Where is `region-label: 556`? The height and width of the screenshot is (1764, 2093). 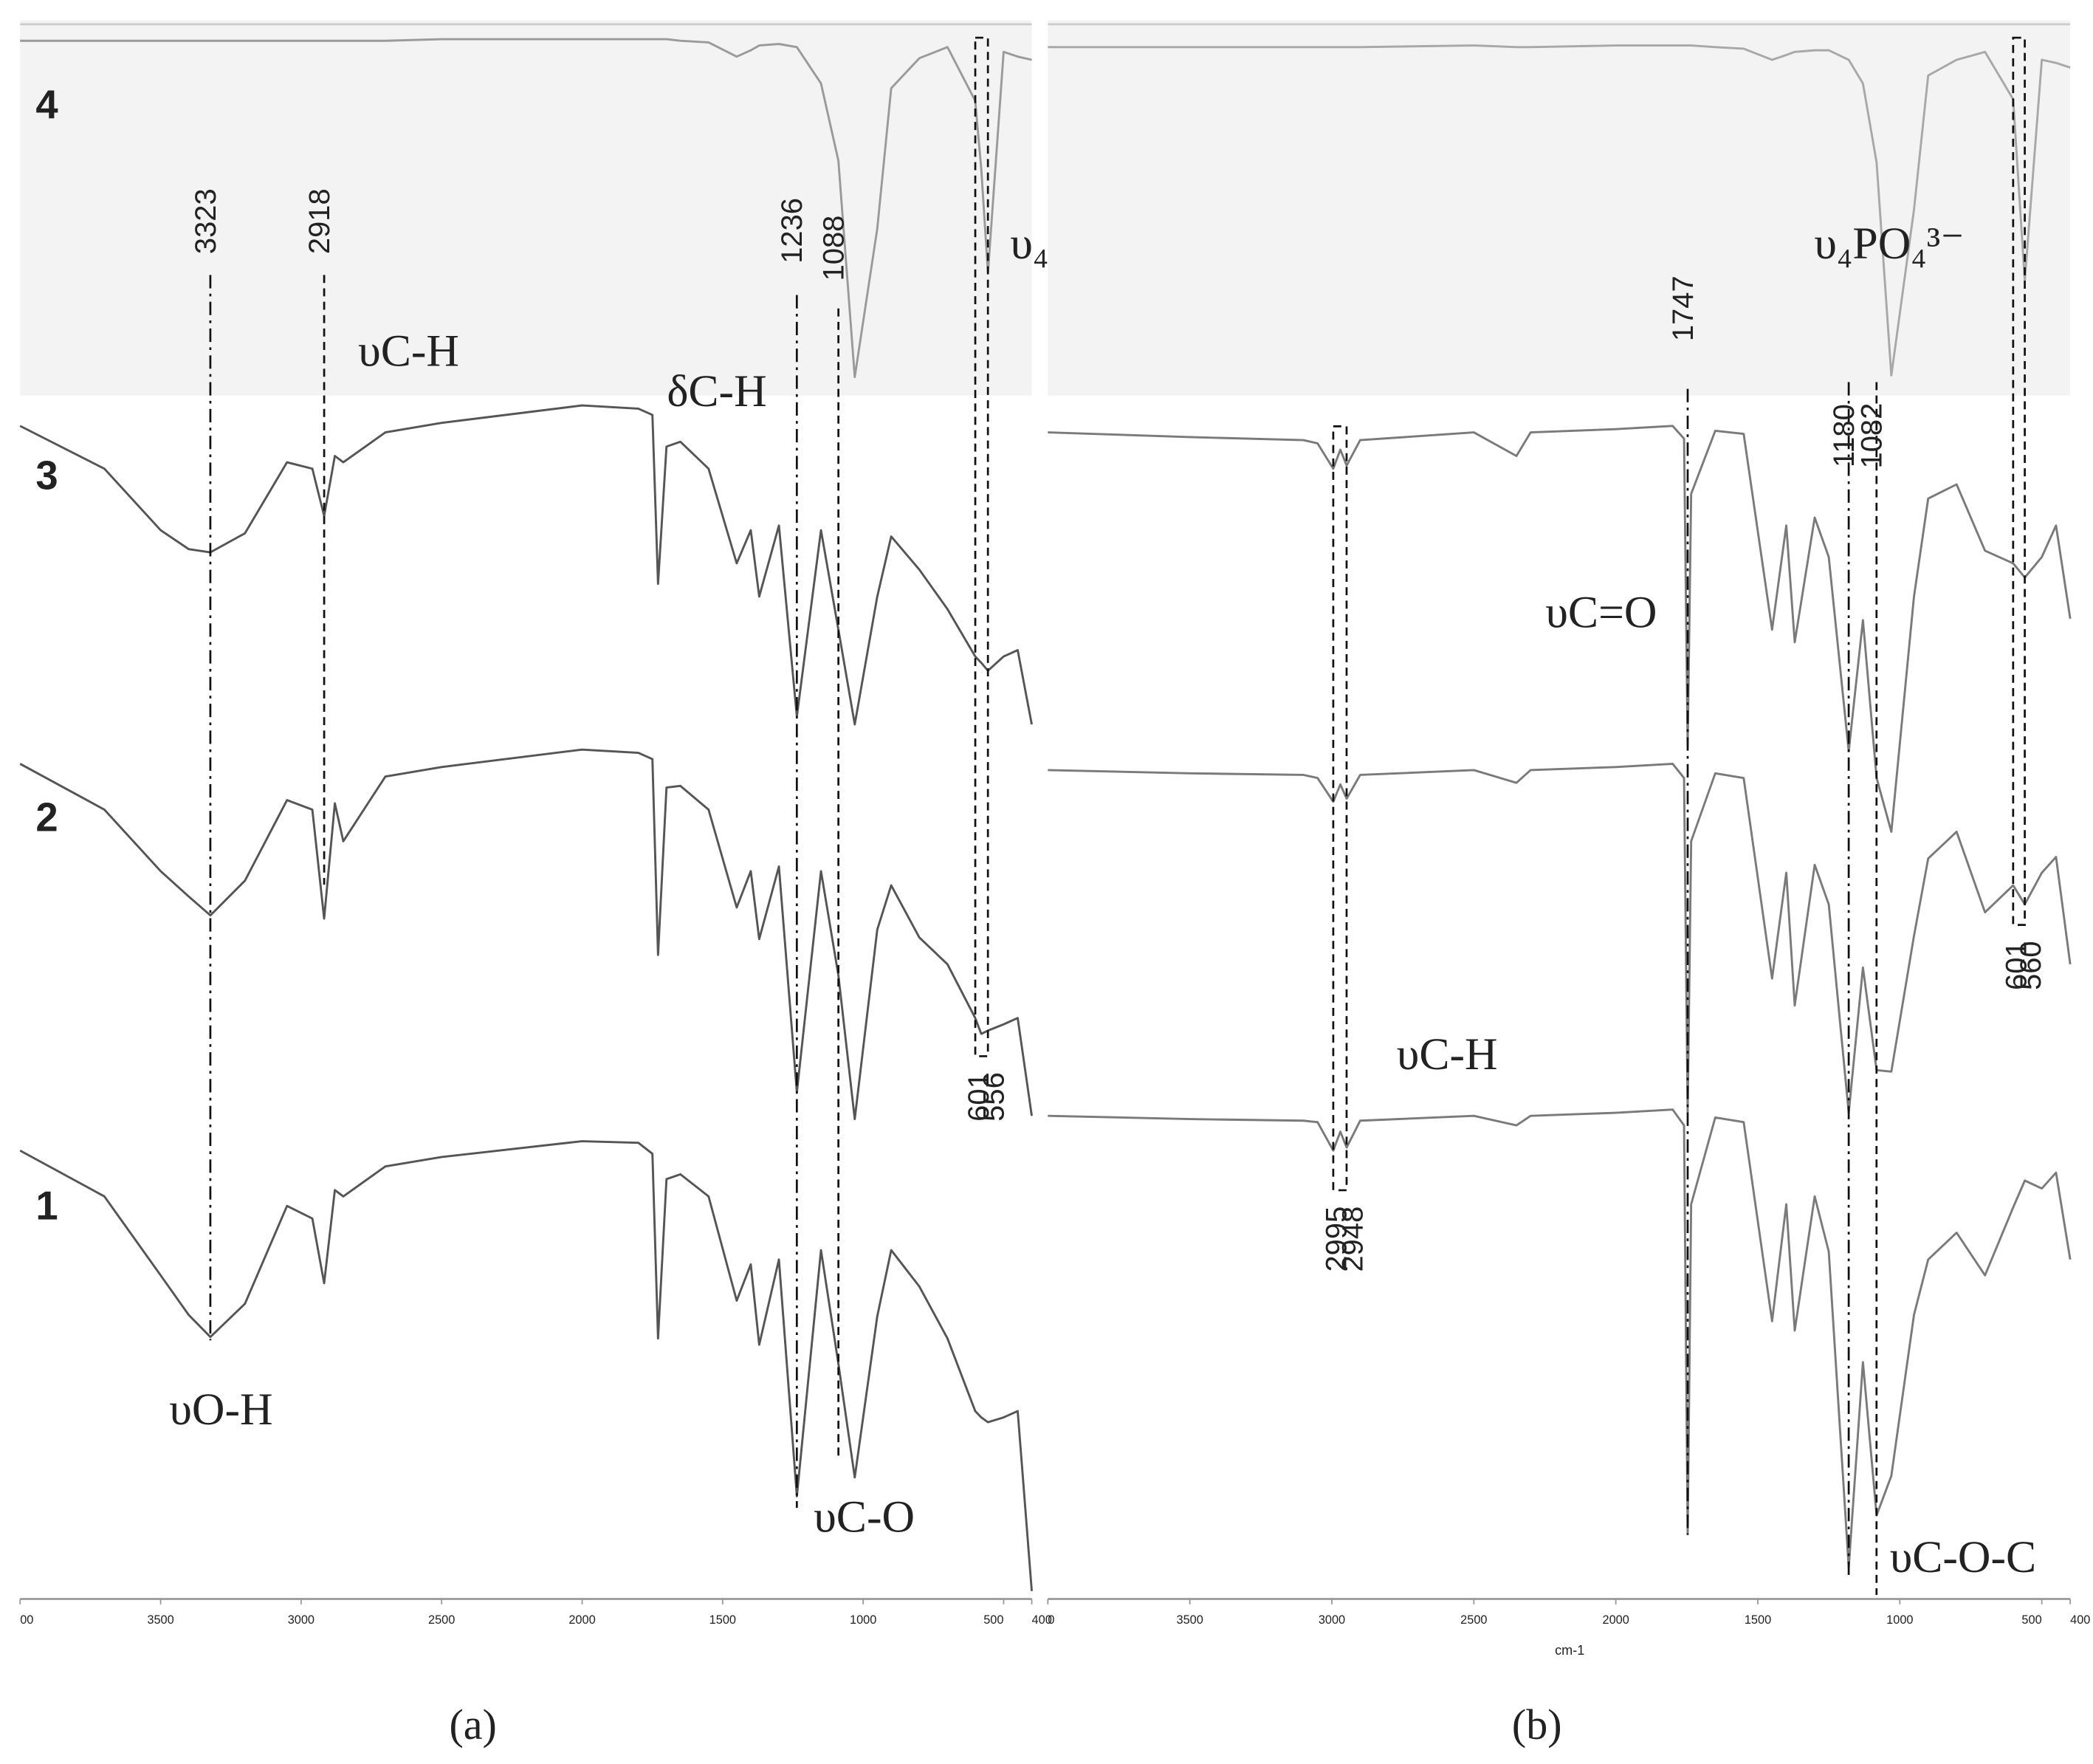
region-label: 556 is located at coordinates (994, 1097).